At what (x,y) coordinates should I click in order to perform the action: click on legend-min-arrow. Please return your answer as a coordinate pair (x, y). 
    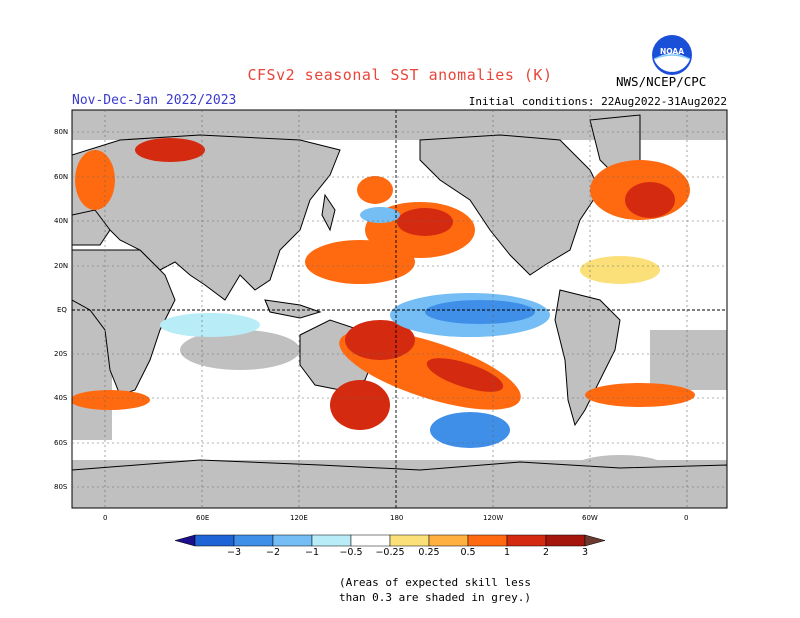
    Looking at the image, I should click on (185, 540).